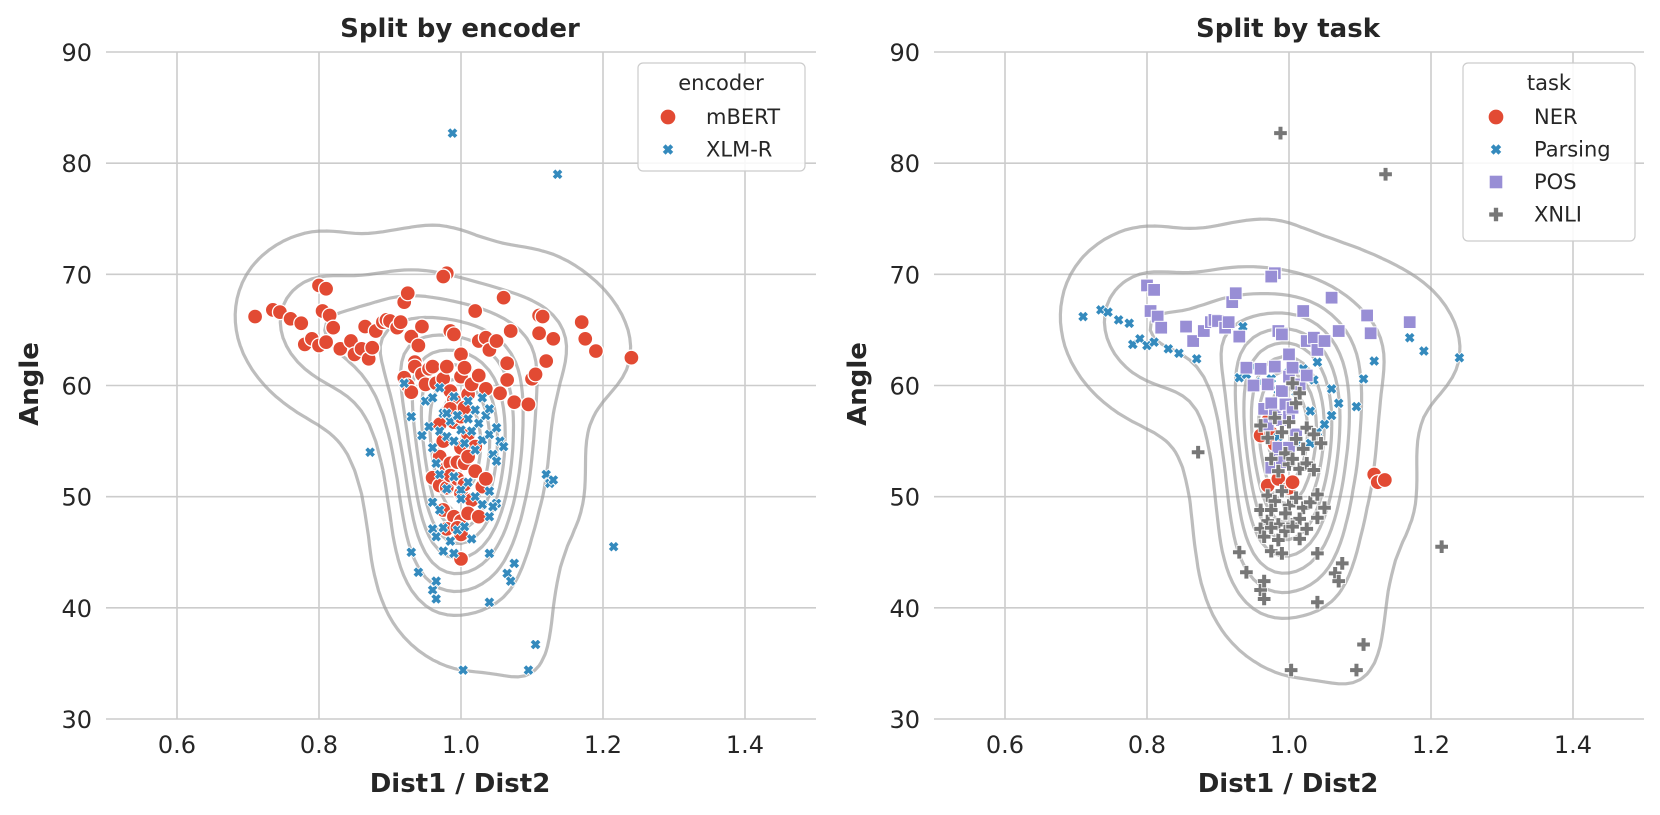 The image size is (1660, 815). What do you see at coordinates (76, 498) in the screenshot?
I see `y-tick-label: 50` at bounding box center [76, 498].